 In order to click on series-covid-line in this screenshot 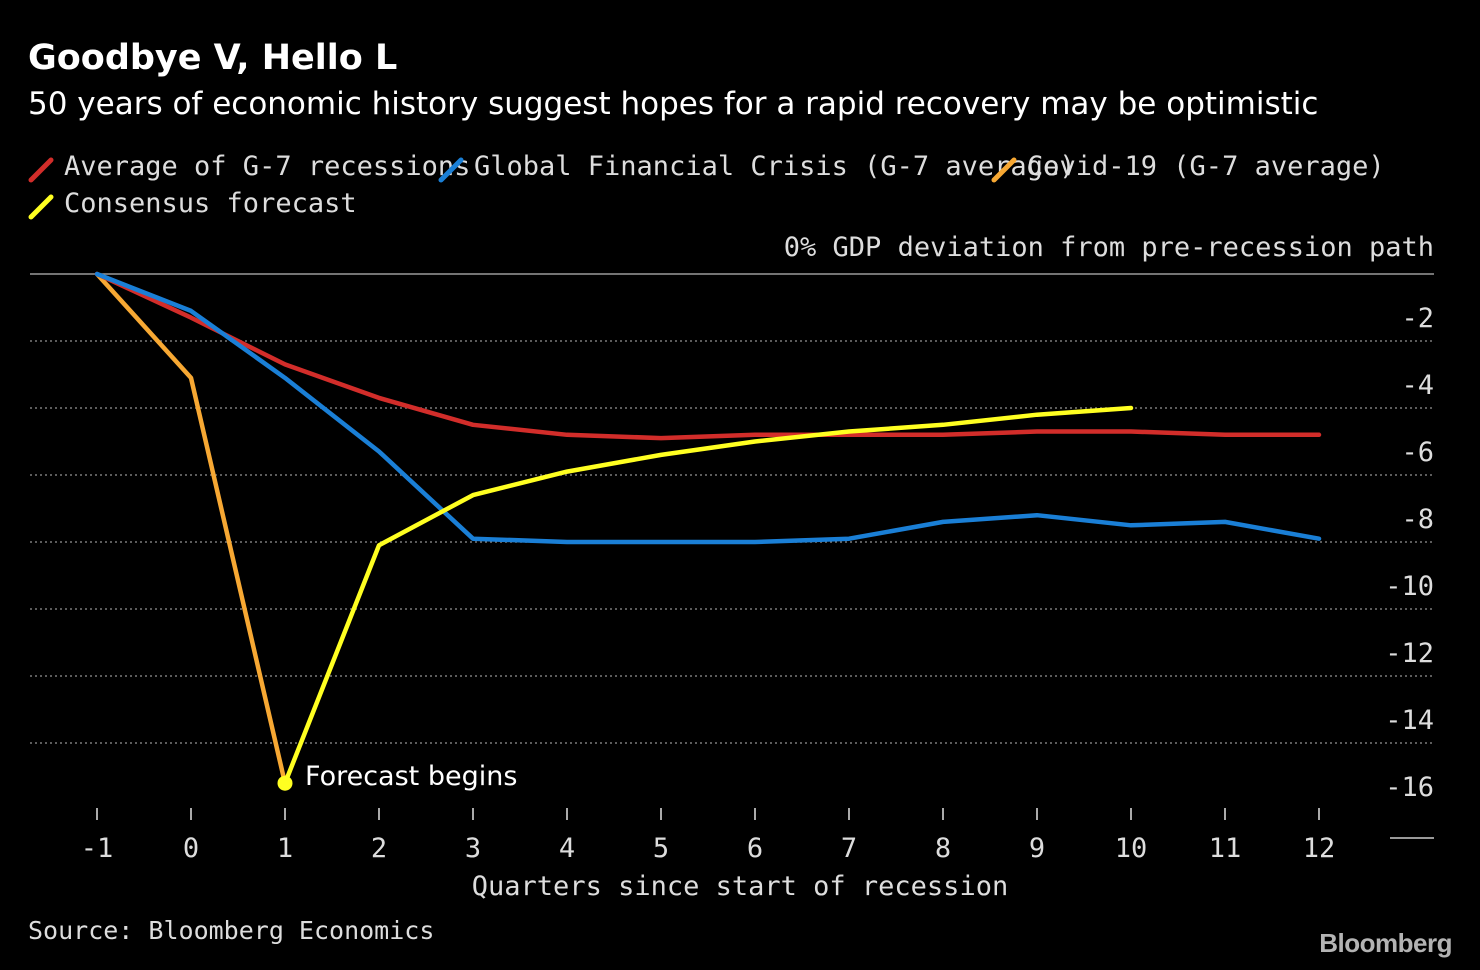, I will do `click(191, 528)`.